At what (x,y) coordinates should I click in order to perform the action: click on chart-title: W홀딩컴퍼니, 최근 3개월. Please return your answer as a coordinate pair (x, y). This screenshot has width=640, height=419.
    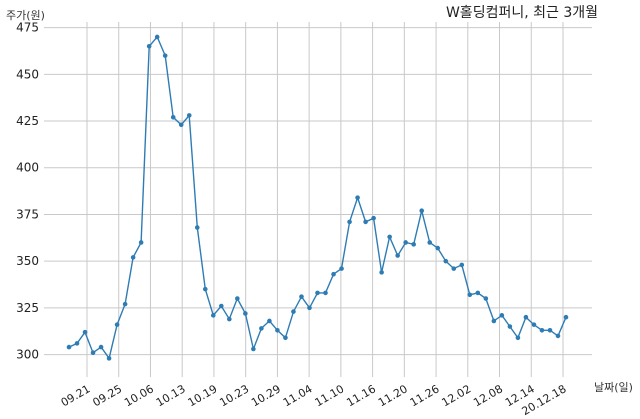
    Looking at the image, I should click on (521, 13).